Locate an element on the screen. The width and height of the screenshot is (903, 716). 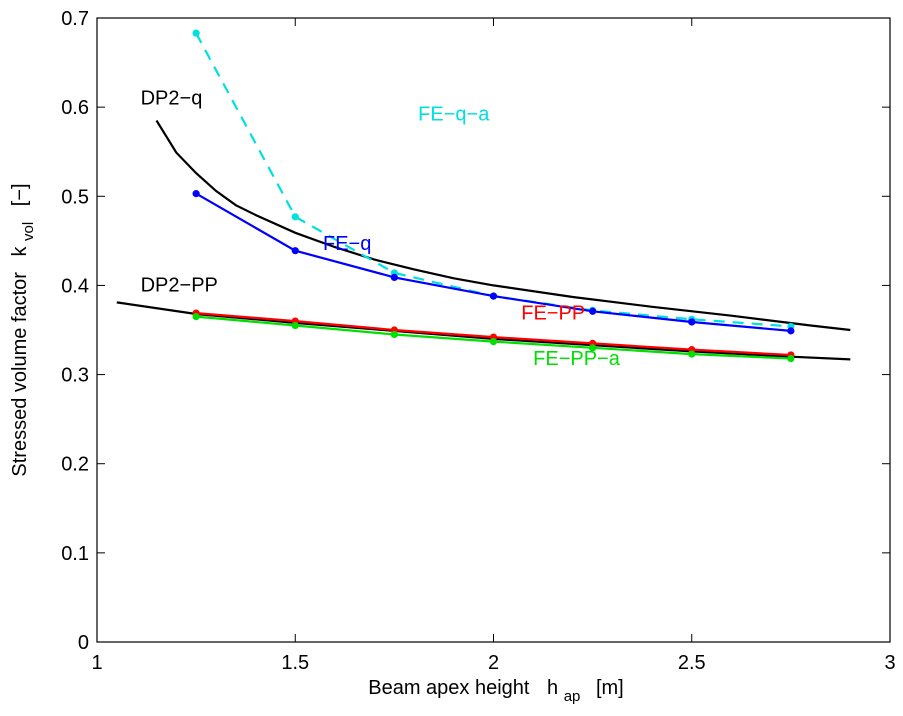
y-axis-label: Stressed volume factor k vol [−] is located at coordinates (23, 329).